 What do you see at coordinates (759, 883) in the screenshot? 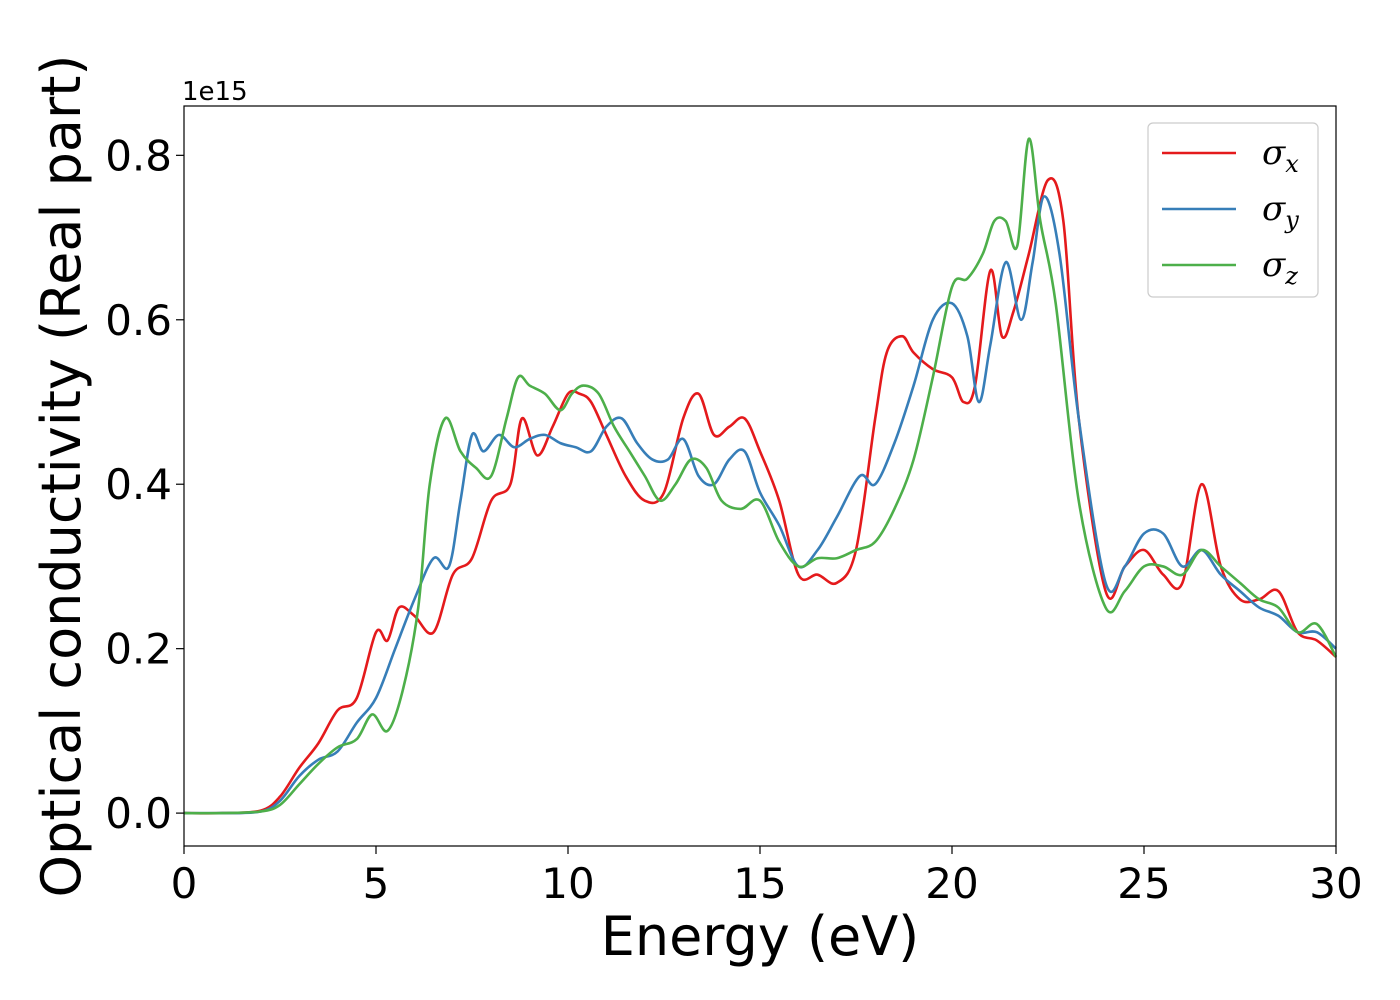
I see `x-tick-label: 15` at bounding box center [759, 883].